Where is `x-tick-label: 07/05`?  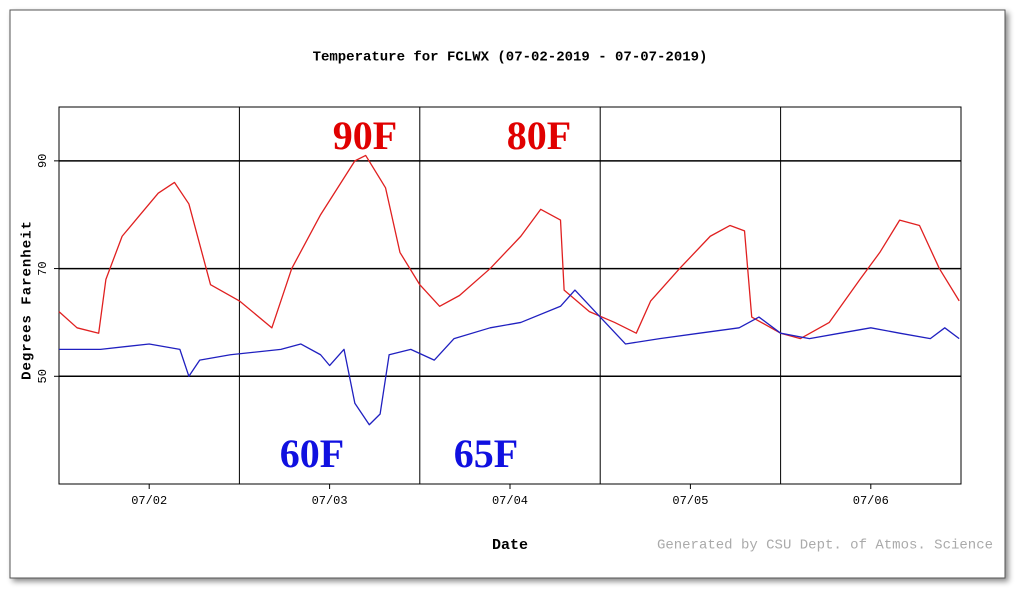 x-tick-label: 07/05 is located at coordinates (690, 501).